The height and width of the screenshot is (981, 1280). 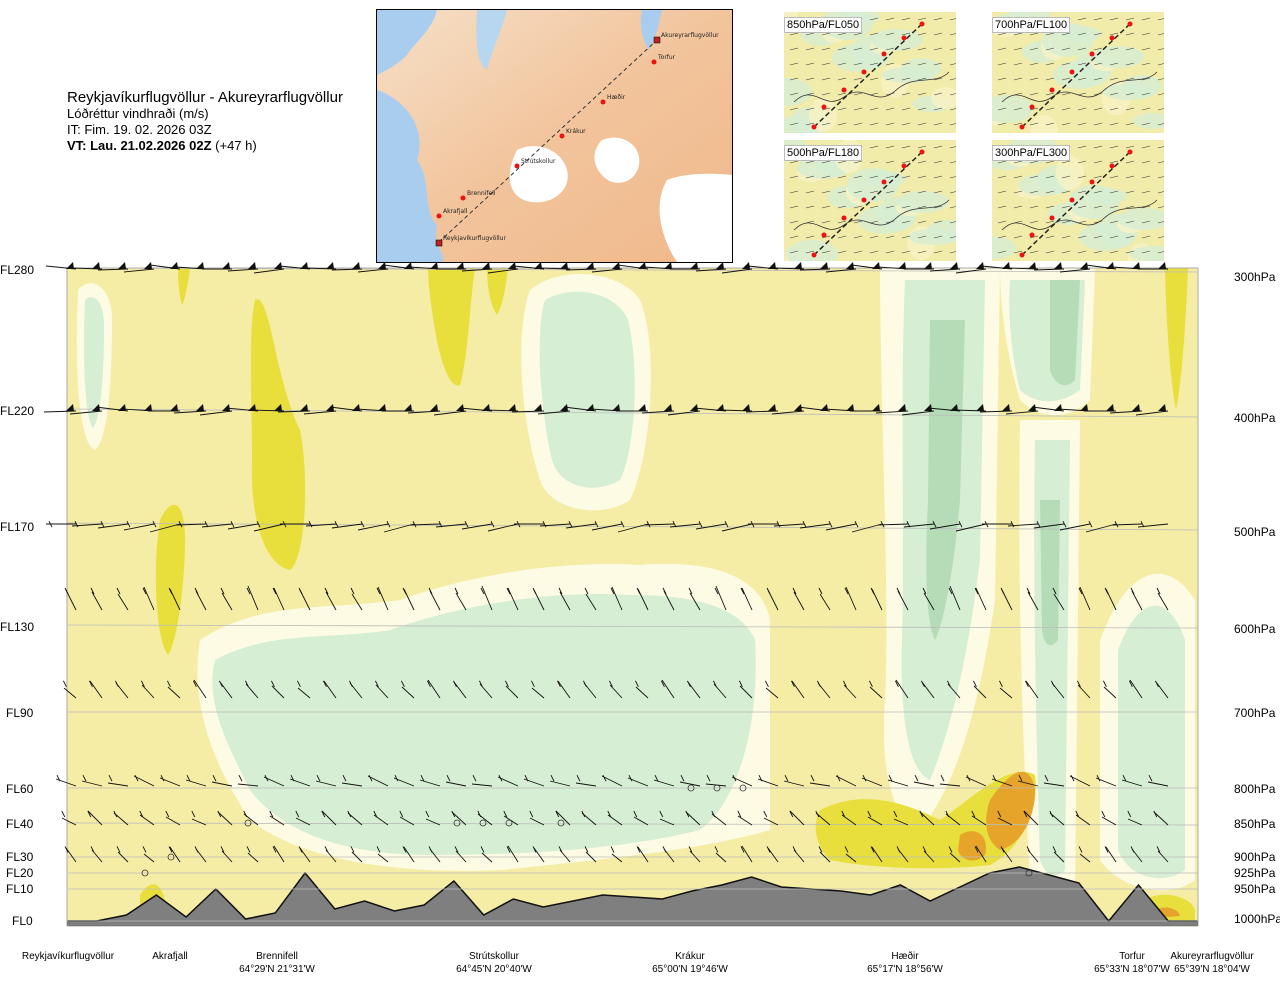 What do you see at coordinates (576, 131) in the screenshot?
I see `map-waypoint-label: Krákur` at bounding box center [576, 131].